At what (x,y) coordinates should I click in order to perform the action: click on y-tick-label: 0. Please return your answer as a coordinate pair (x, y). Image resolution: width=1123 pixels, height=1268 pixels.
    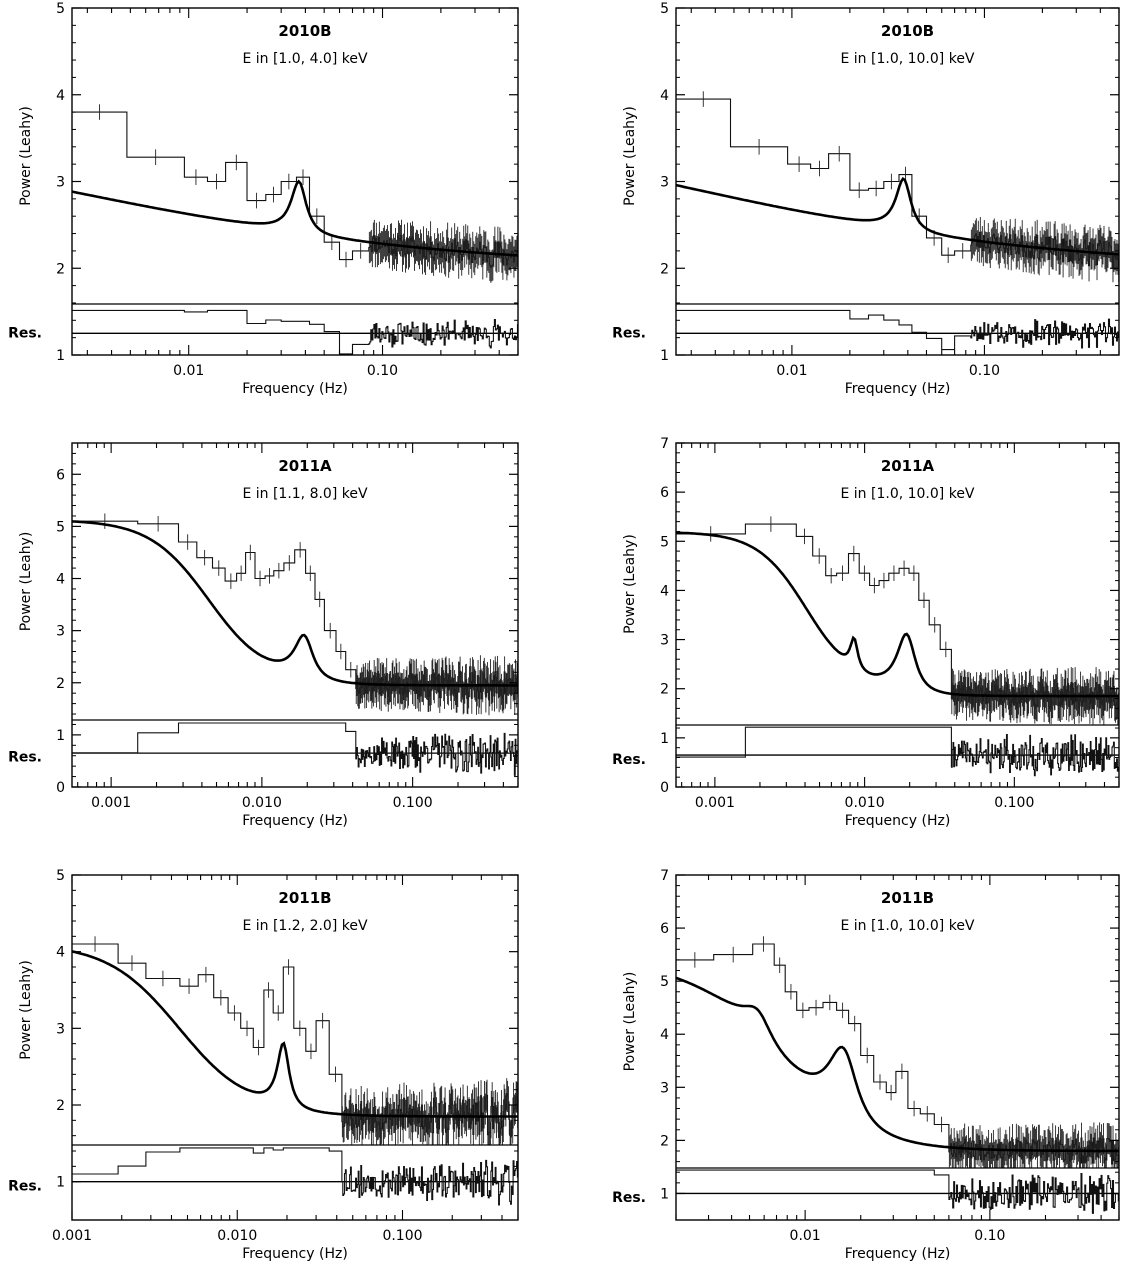
    Looking at the image, I should click on (664, 788).